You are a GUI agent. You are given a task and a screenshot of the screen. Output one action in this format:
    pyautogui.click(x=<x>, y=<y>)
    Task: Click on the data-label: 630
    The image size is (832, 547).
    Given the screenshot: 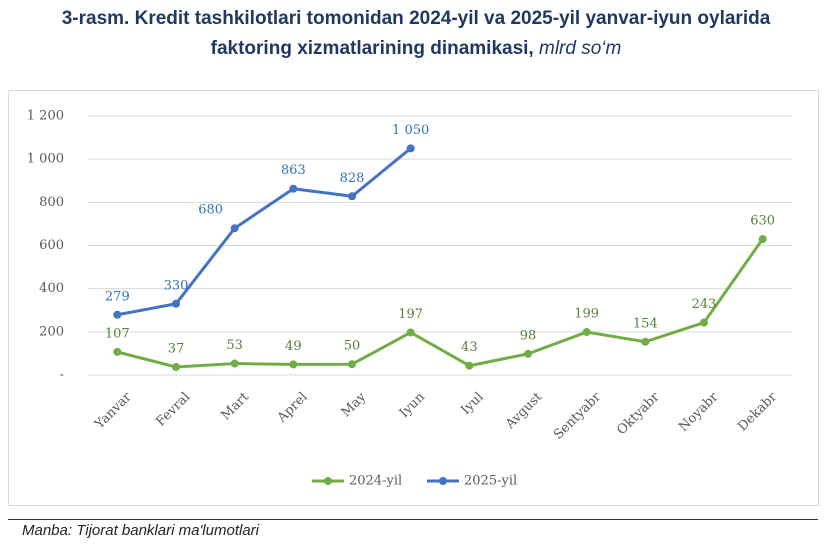 What is the action you would take?
    pyautogui.click(x=762, y=221)
    